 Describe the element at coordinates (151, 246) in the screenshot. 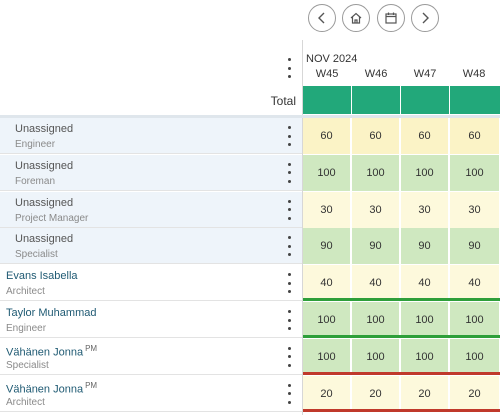

I see `resource-info: Unassigned Specialist` at that location.